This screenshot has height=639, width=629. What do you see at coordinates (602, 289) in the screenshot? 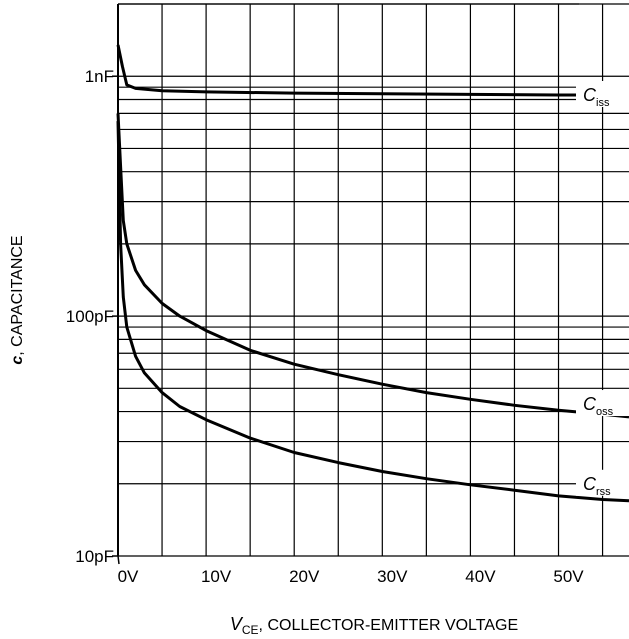
I see `series-labels: Ciss Coss Crss` at bounding box center [602, 289].